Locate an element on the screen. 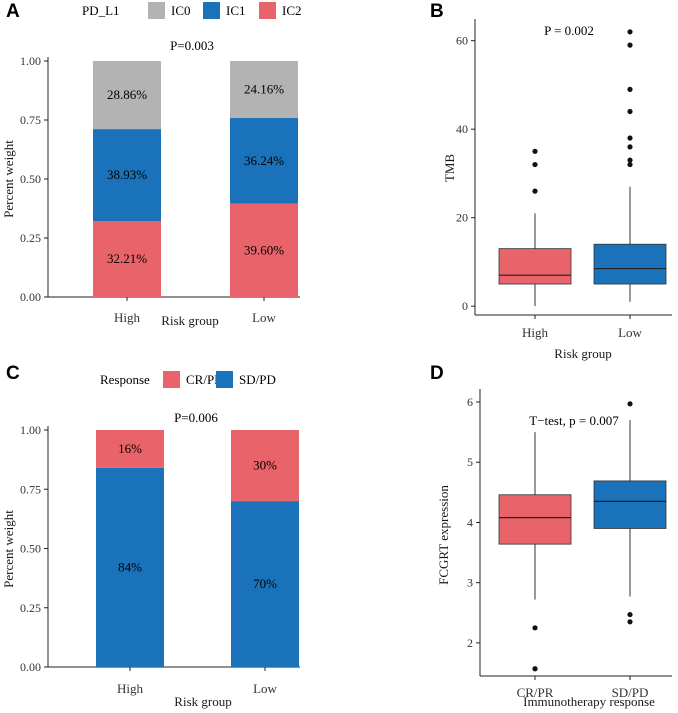 The height and width of the screenshot is (713, 678). p-value-b: P = 0.002 is located at coordinates (569, 30).